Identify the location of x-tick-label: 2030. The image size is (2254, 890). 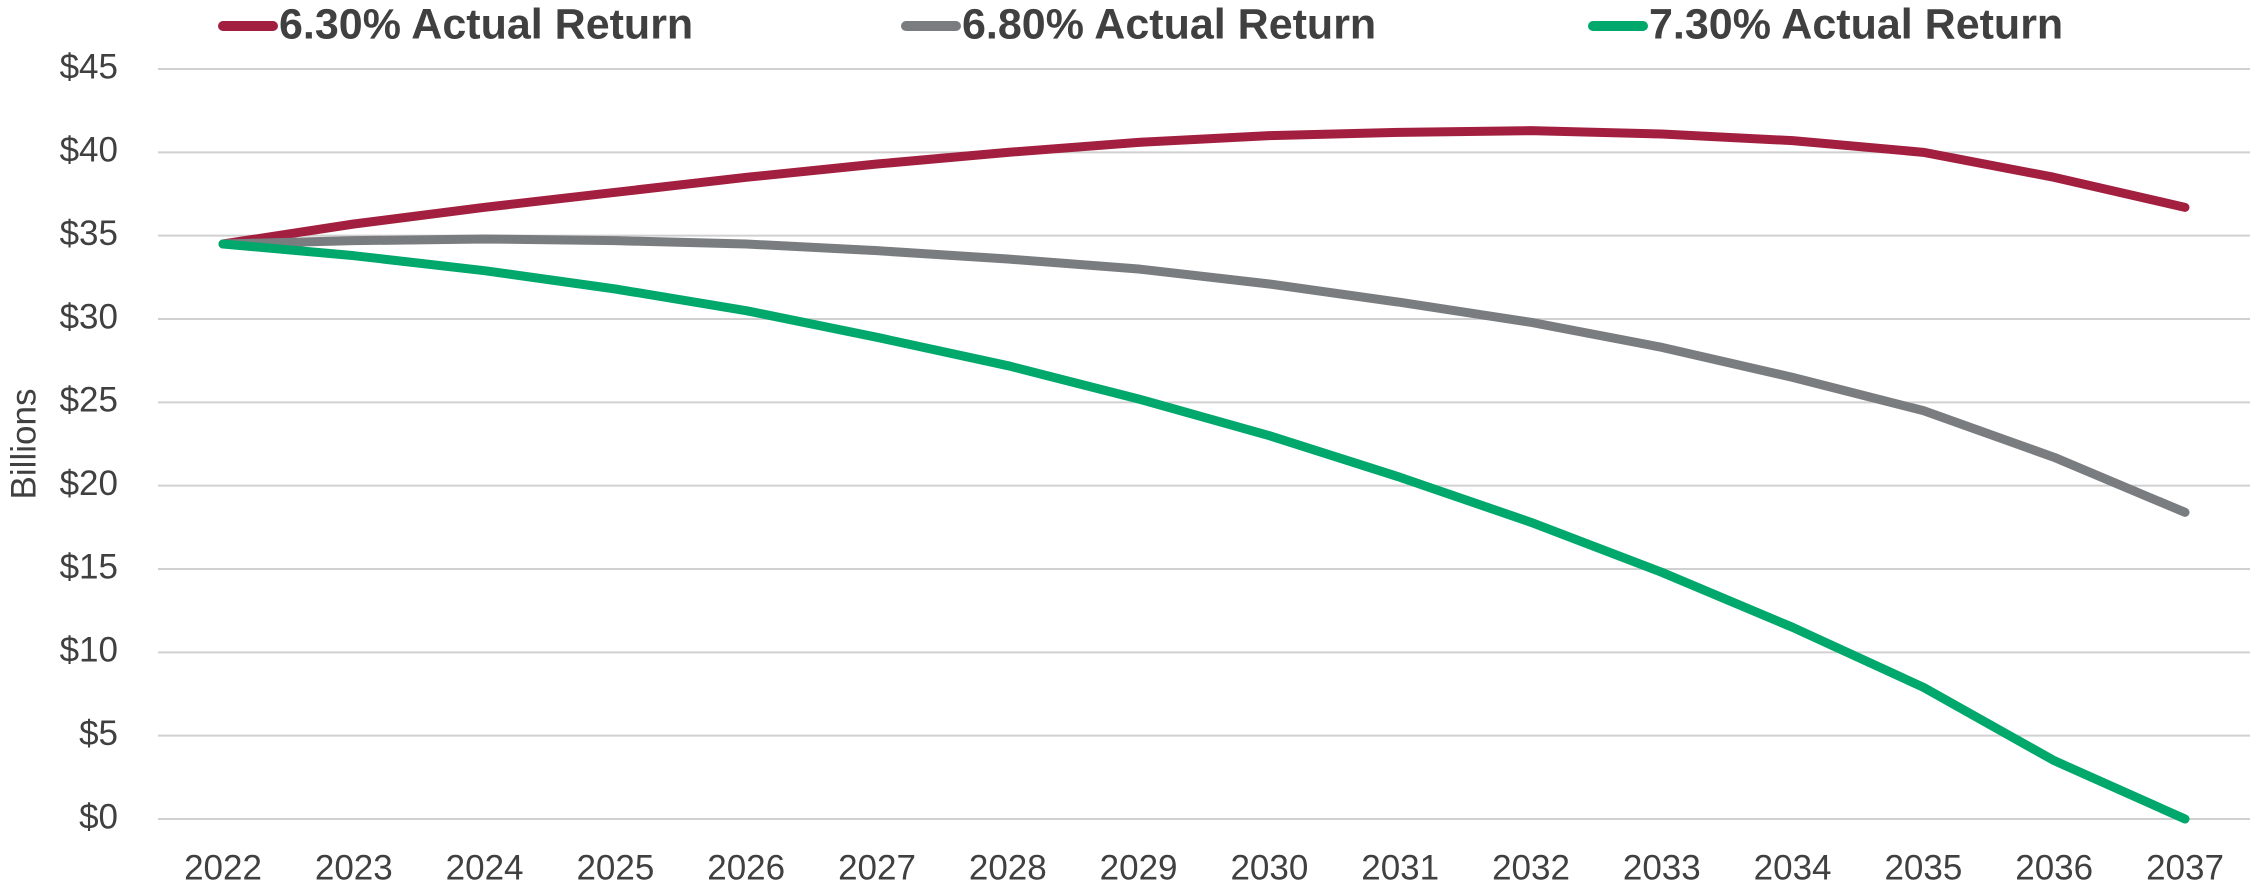
(1269, 867).